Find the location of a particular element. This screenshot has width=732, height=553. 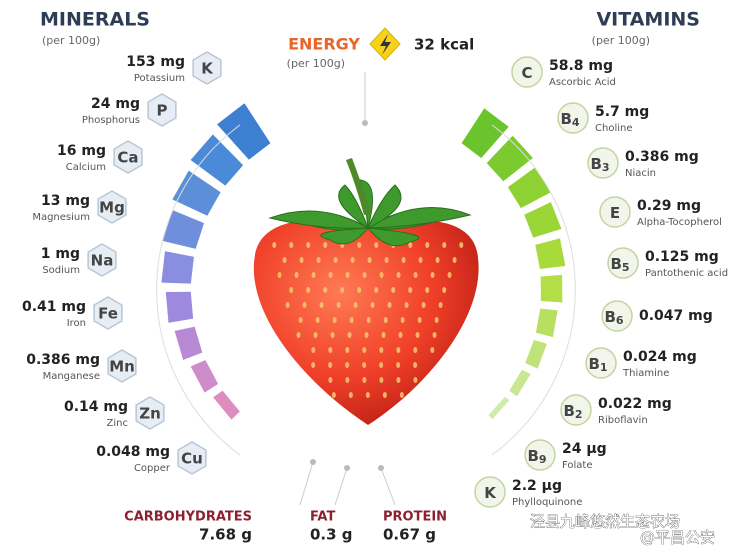

mineral-symbol: Na is located at coordinates (102, 261).